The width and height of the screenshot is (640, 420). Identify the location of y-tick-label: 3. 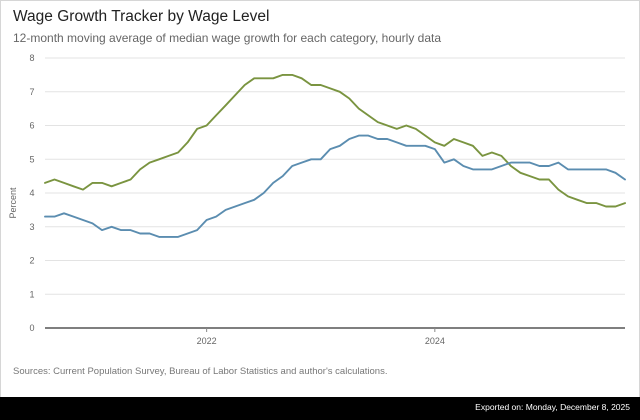
(31, 227).